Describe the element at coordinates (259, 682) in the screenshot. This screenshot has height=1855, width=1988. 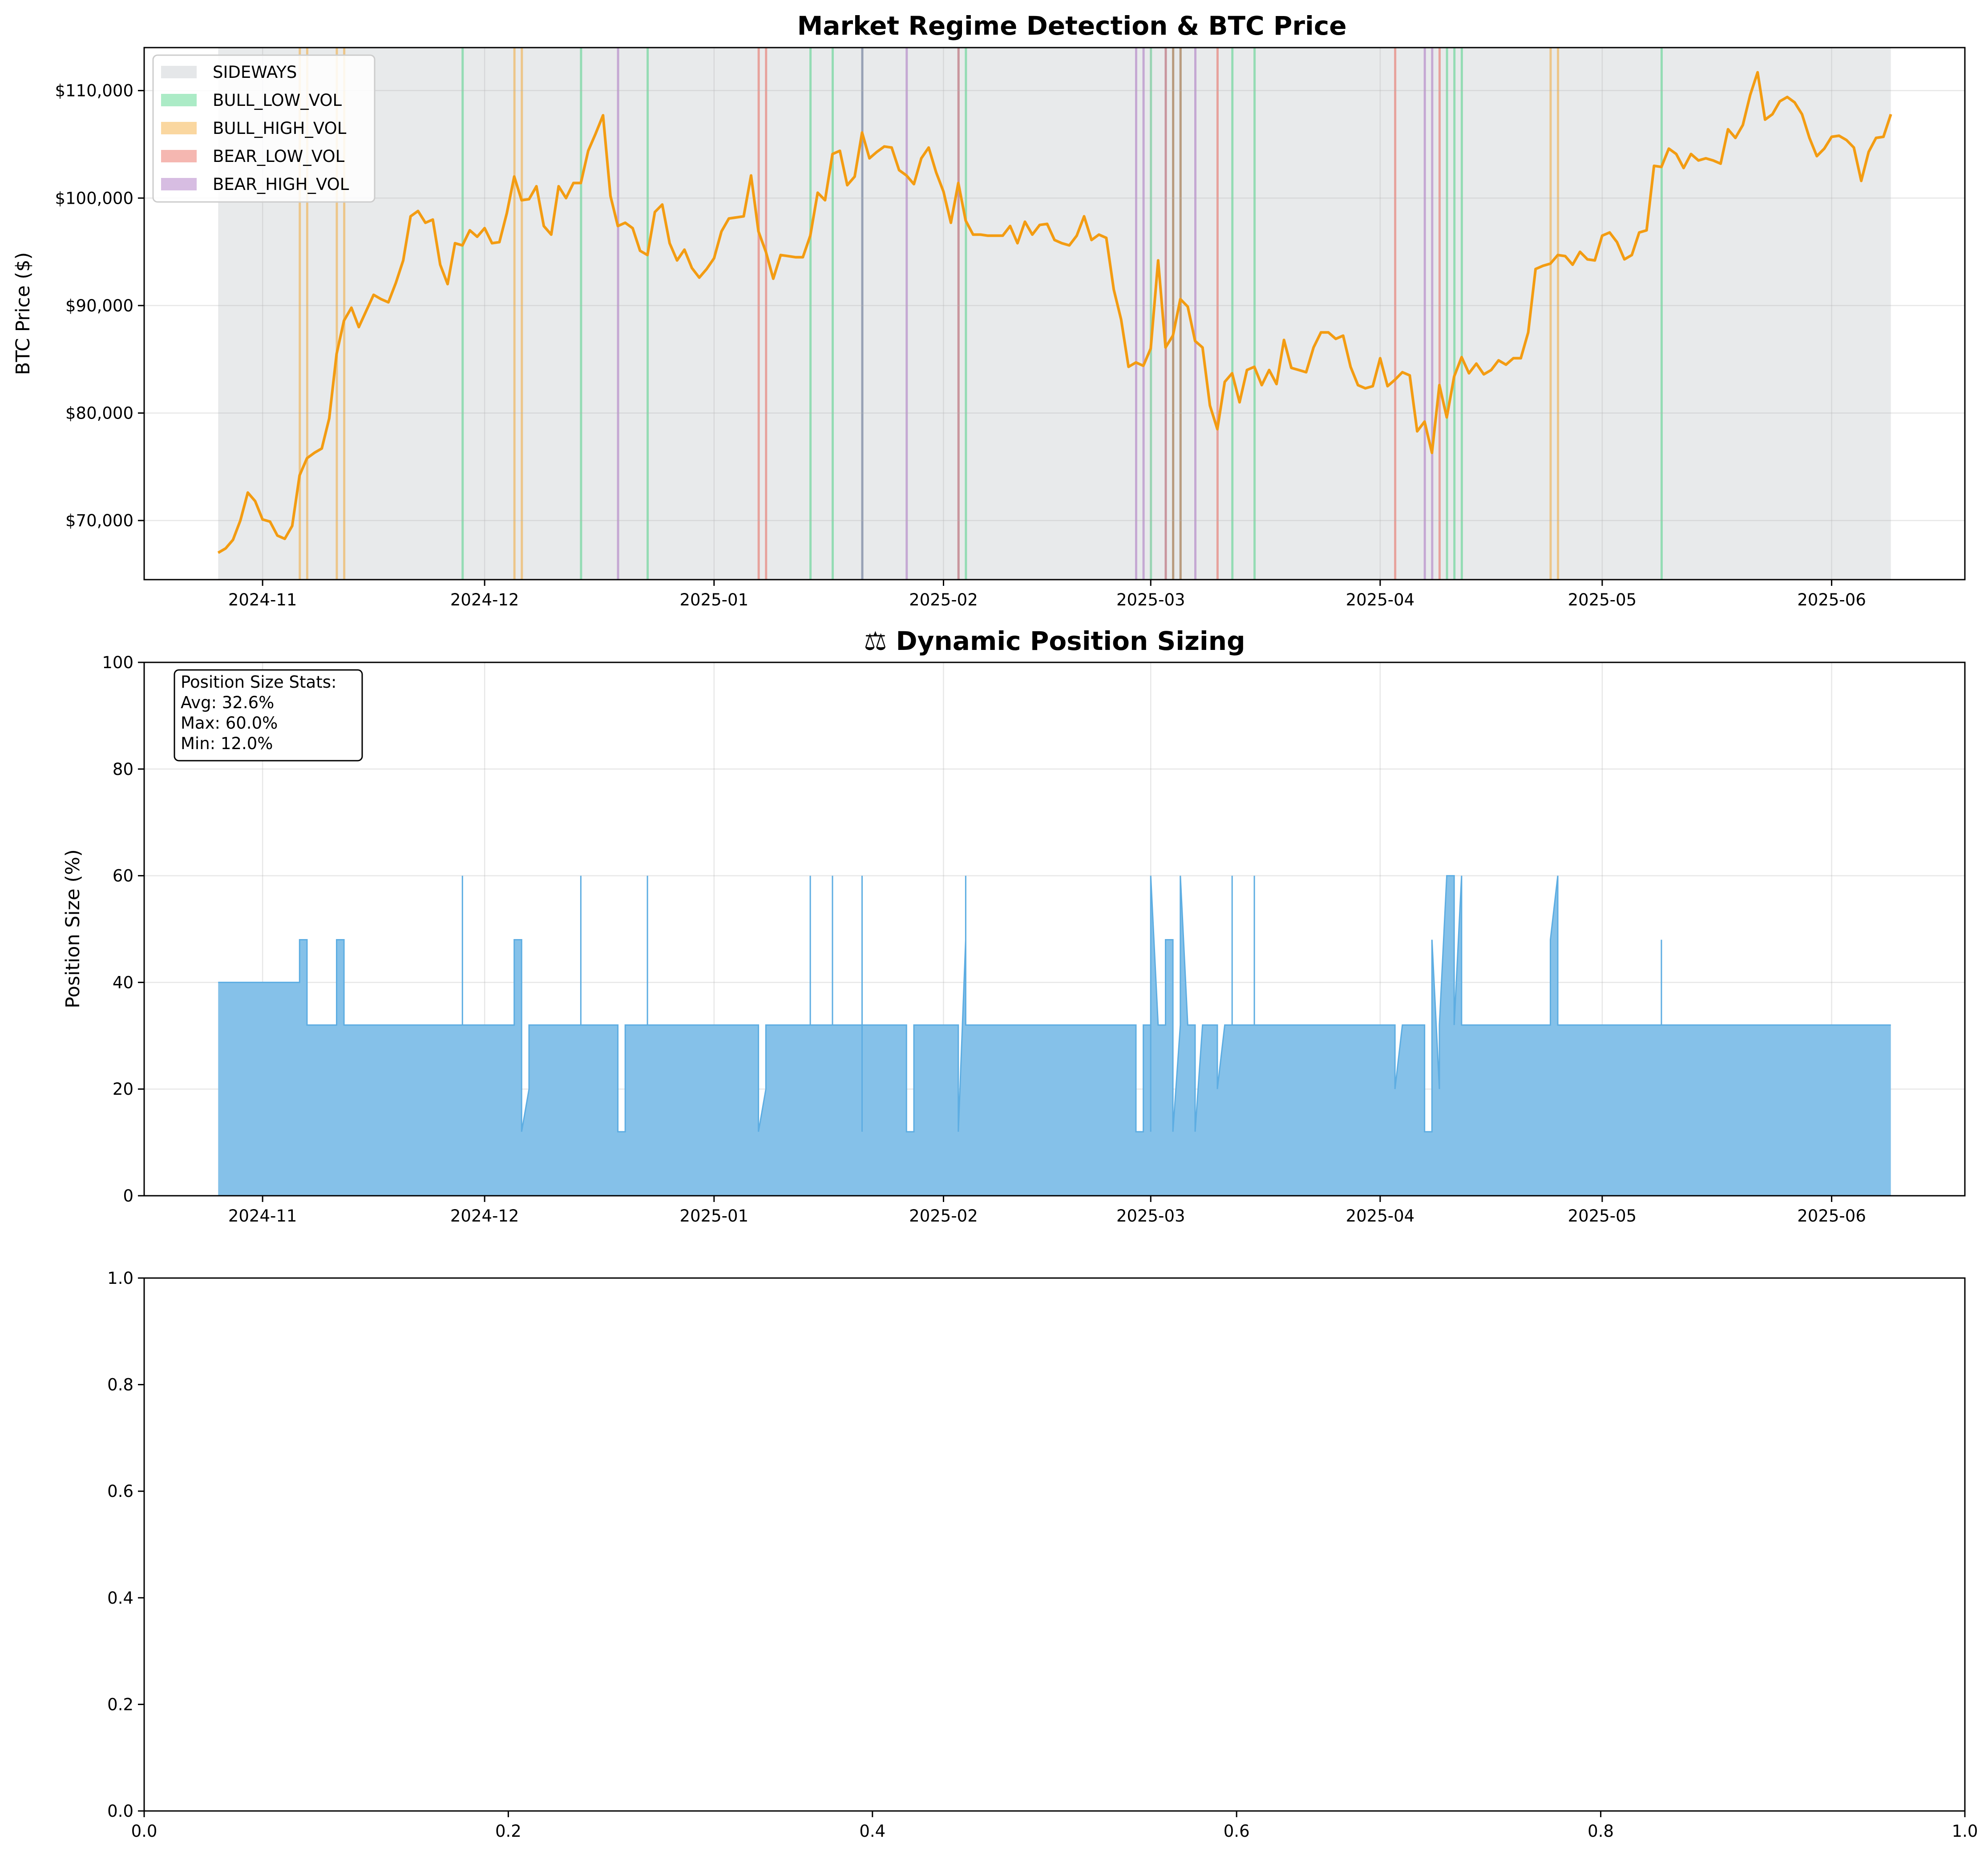
I see `stats-header: Position Size Stats:` at that location.